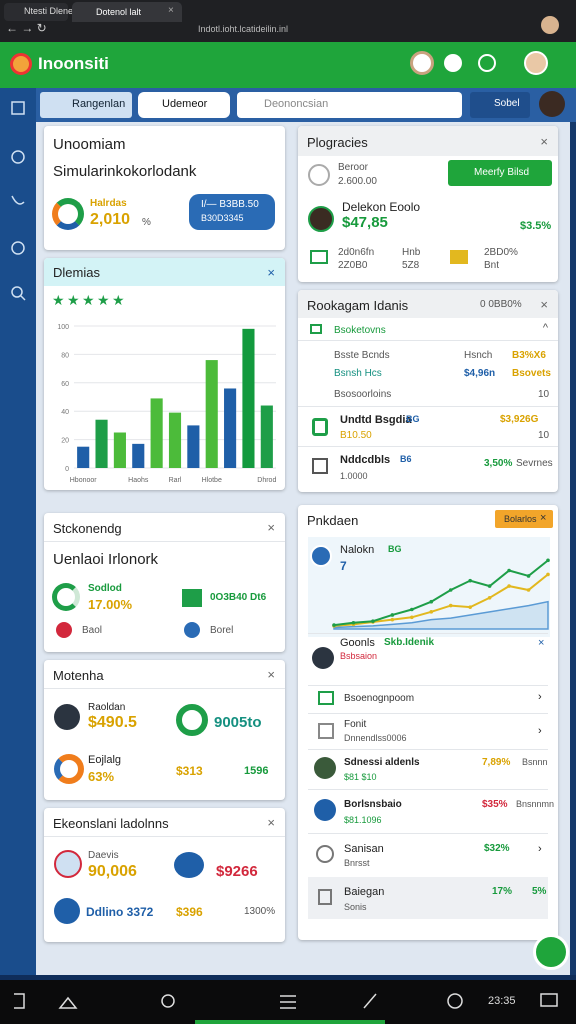 This screenshot has width=576, height=1024. I want to click on chevron: ›, so click(540, 849).